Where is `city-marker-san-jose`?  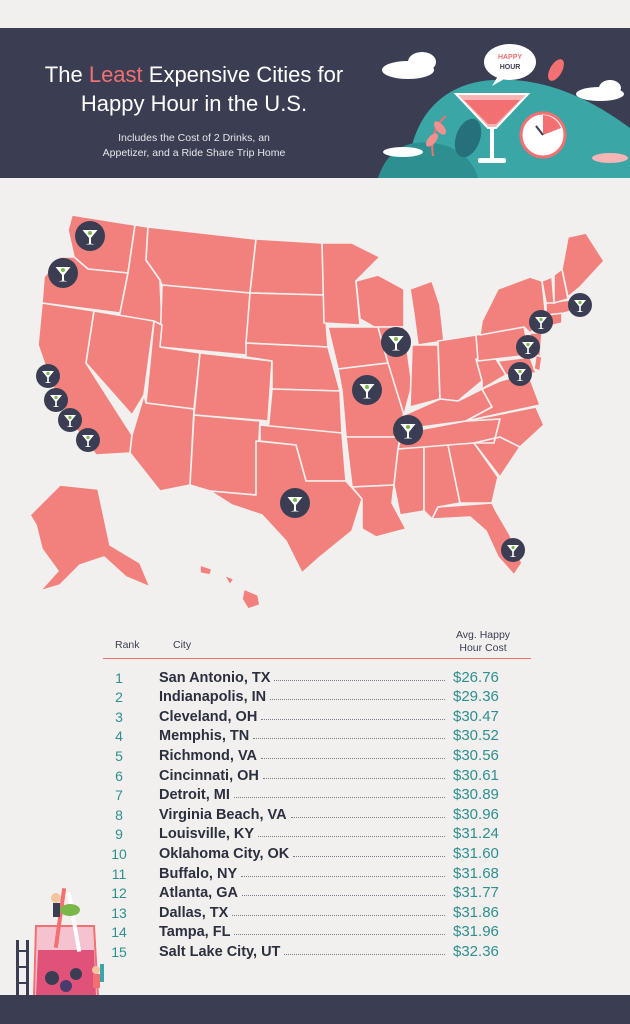
city-marker-san-jose is located at coordinates (56, 400).